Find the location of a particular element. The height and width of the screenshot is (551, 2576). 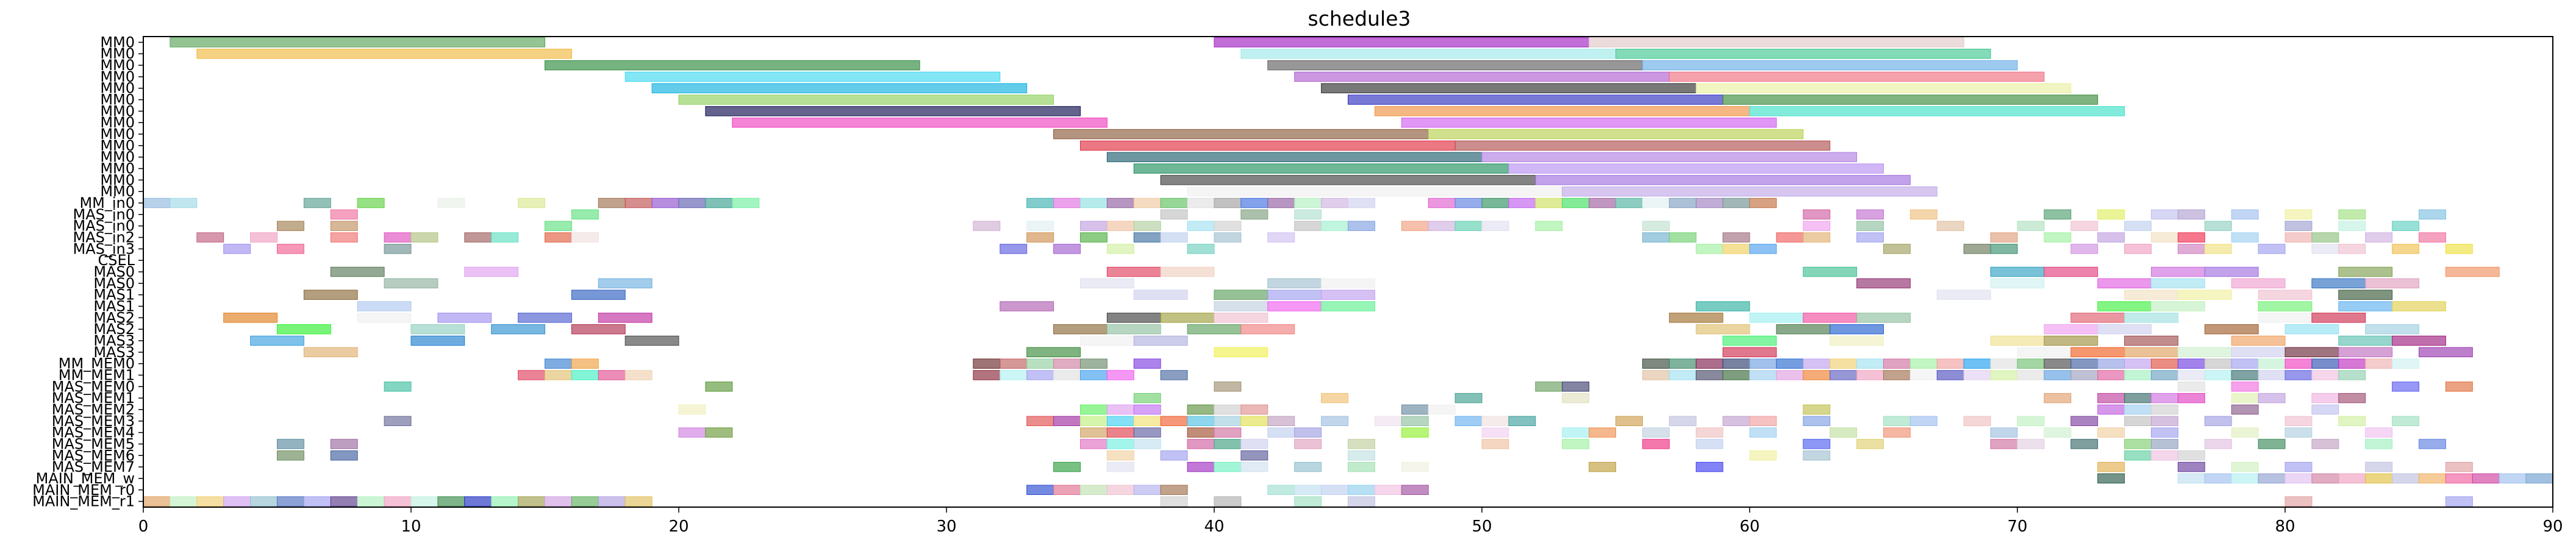

y-tick-label: MAS1 is located at coordinates (114, 295).